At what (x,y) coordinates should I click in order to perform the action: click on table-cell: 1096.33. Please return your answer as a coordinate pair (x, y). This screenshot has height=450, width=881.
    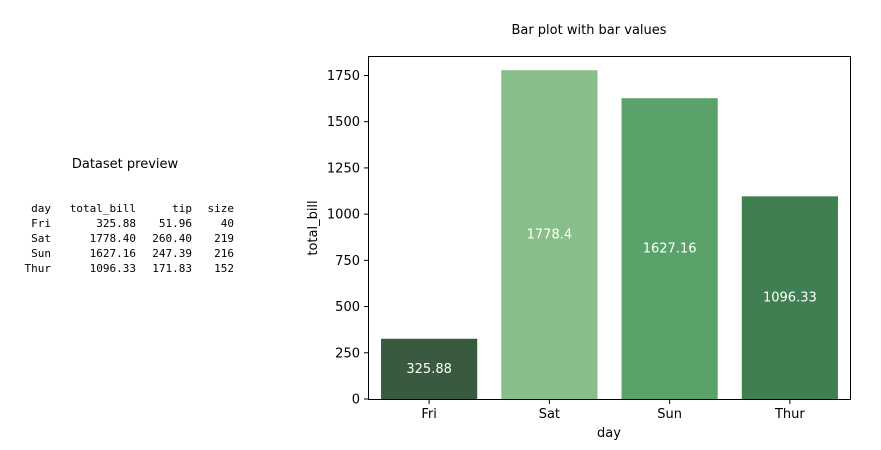
    Looking at the image, I should click on (112, 268).